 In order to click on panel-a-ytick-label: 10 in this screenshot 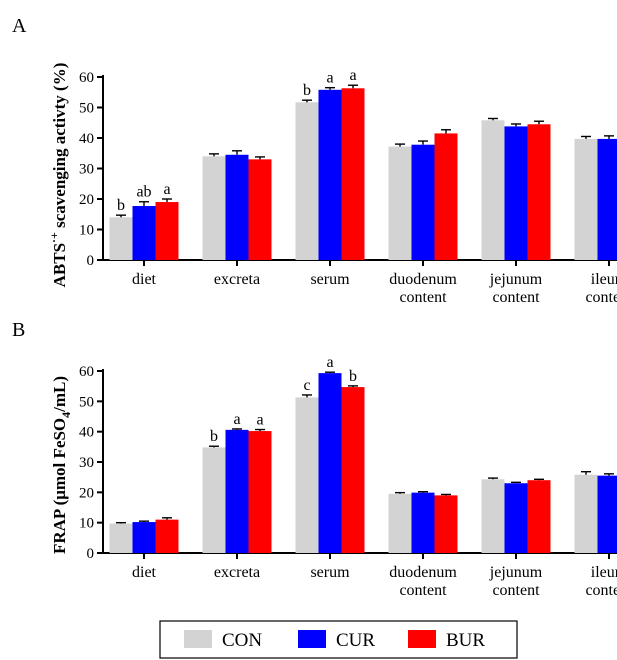, I will do `click(86, 231)`.